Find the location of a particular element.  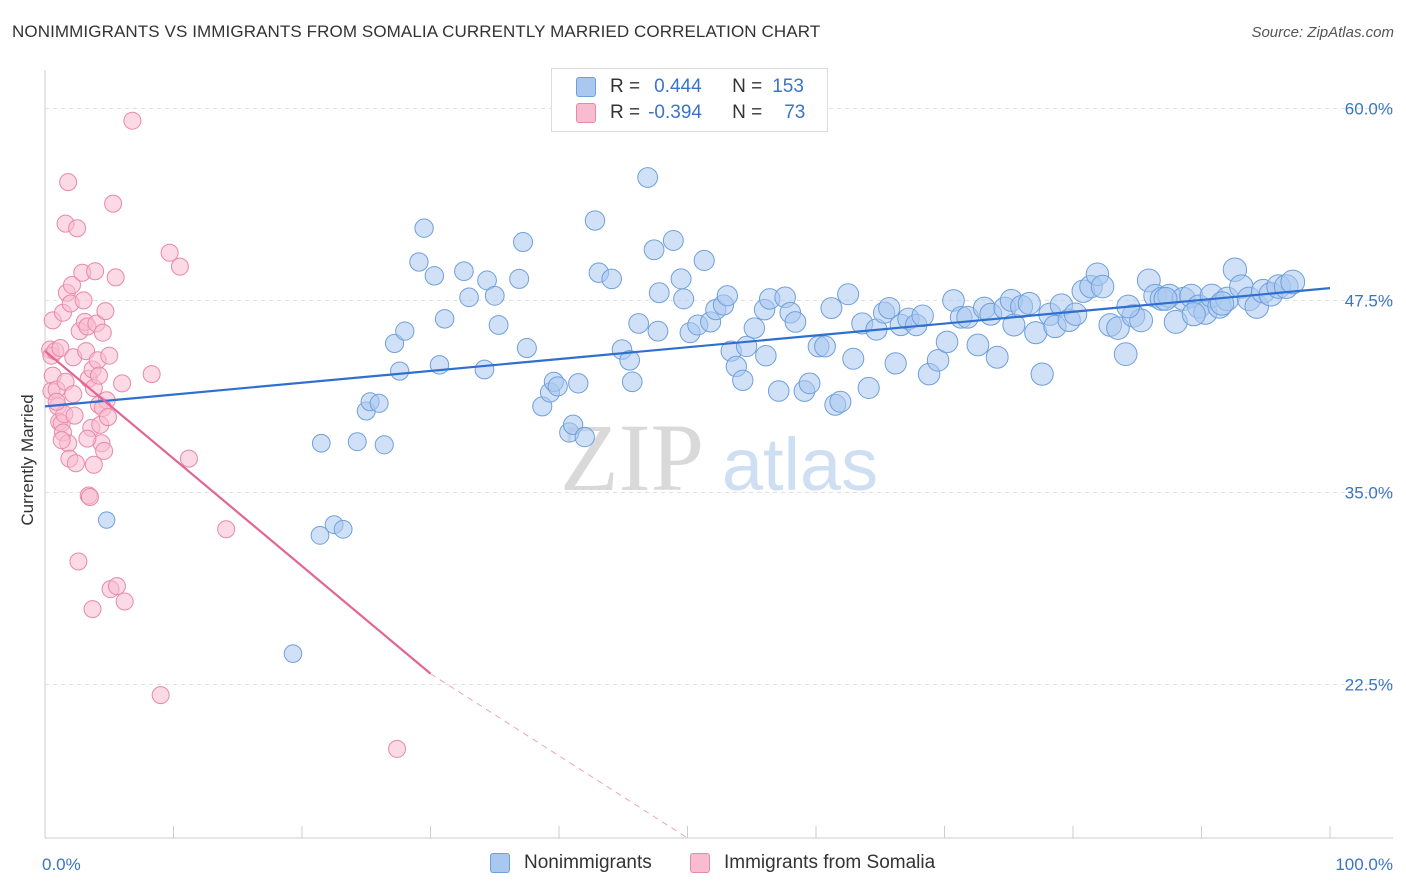

y-tick-label: 60.0% is located at coordinates (1369, 108).